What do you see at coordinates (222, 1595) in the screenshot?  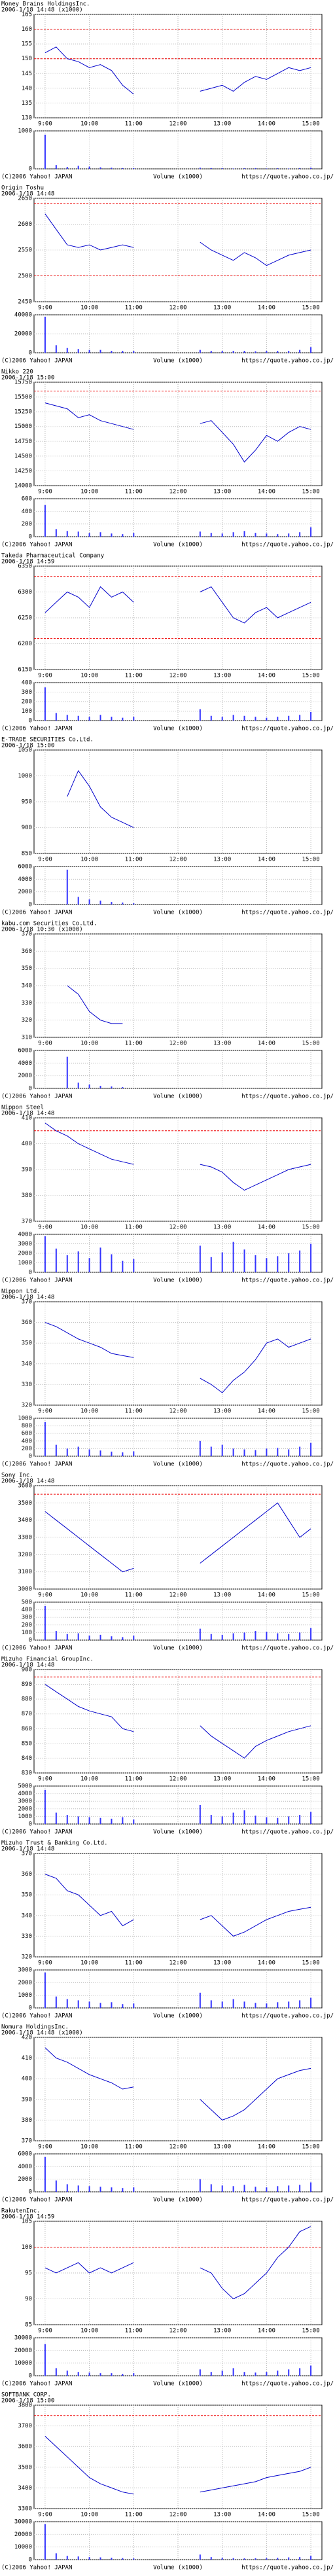 I see `x-tick-label: 13:00` at bounding box center [222, 1595].